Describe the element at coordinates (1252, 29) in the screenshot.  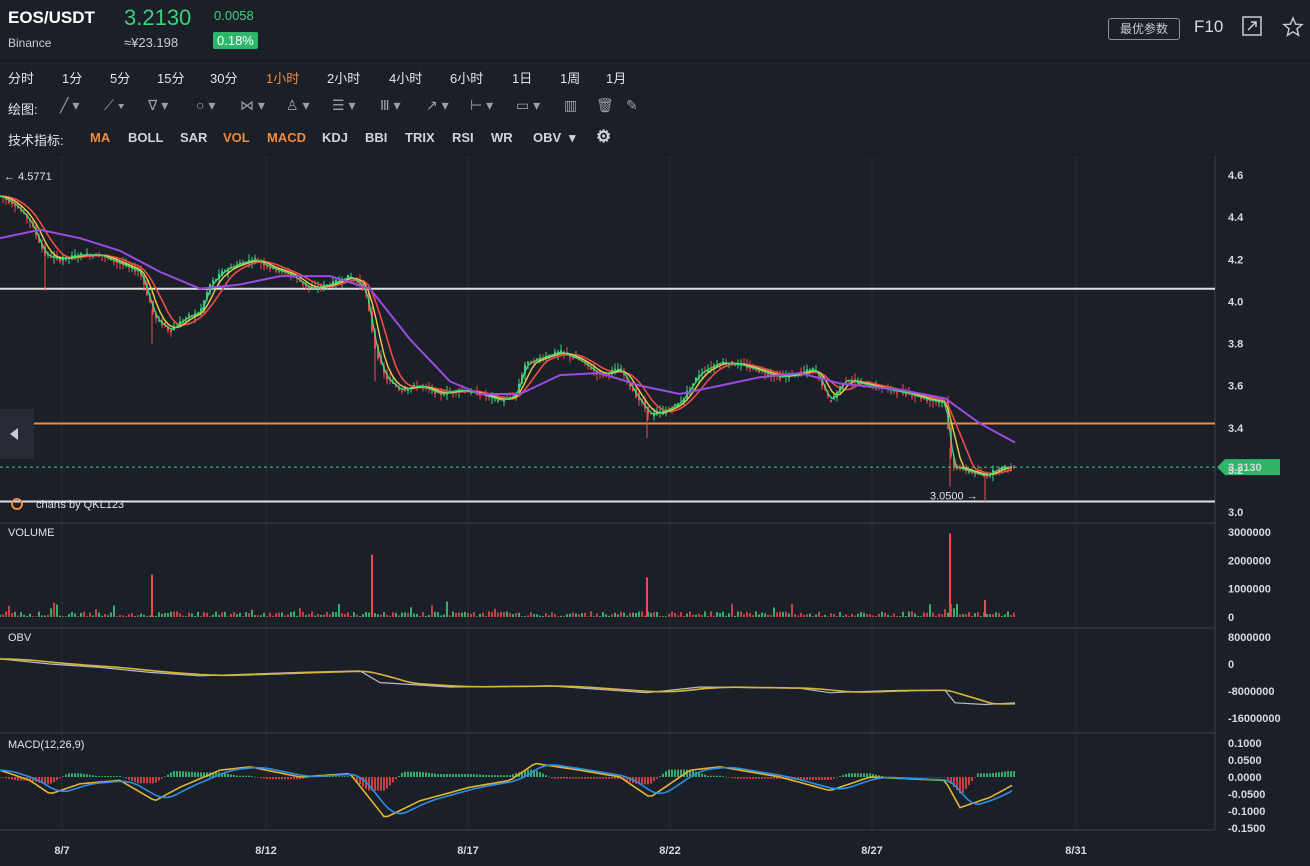
I see `fullscreen-icon` at that location.